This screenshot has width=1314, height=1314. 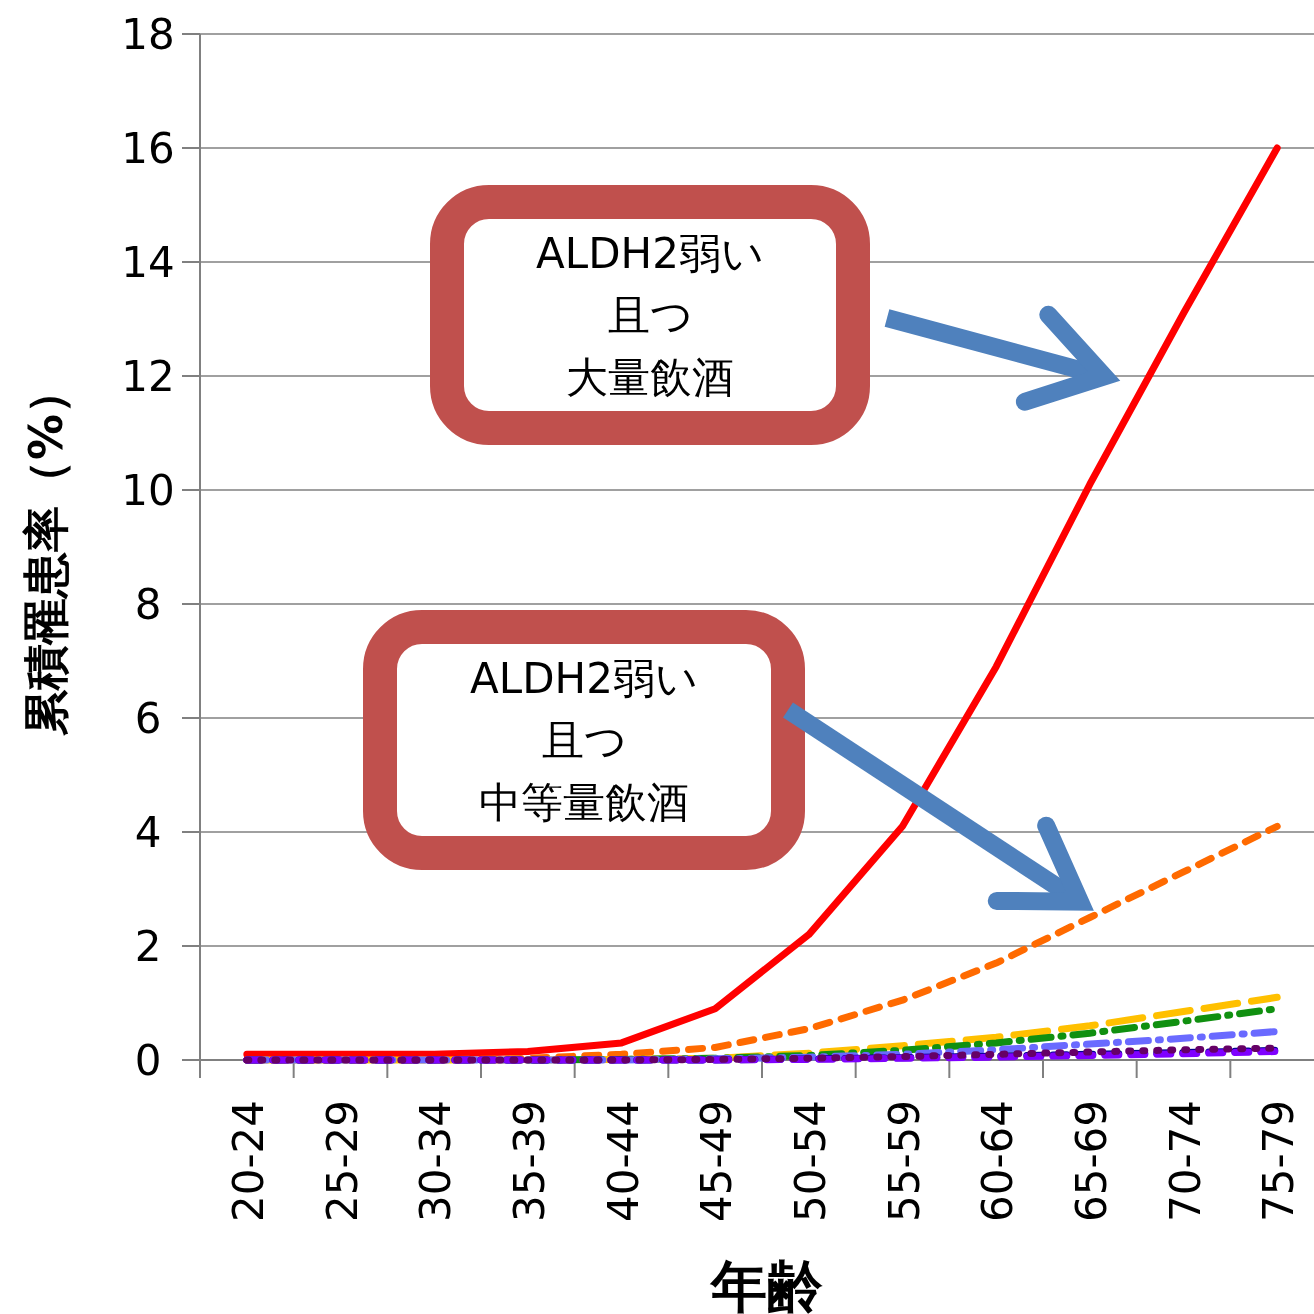 What do you see at coordinates (1091, 1161) in the screenshot?
I see `x-tick-label: 65-69` at bounding box center [1091, 1161].